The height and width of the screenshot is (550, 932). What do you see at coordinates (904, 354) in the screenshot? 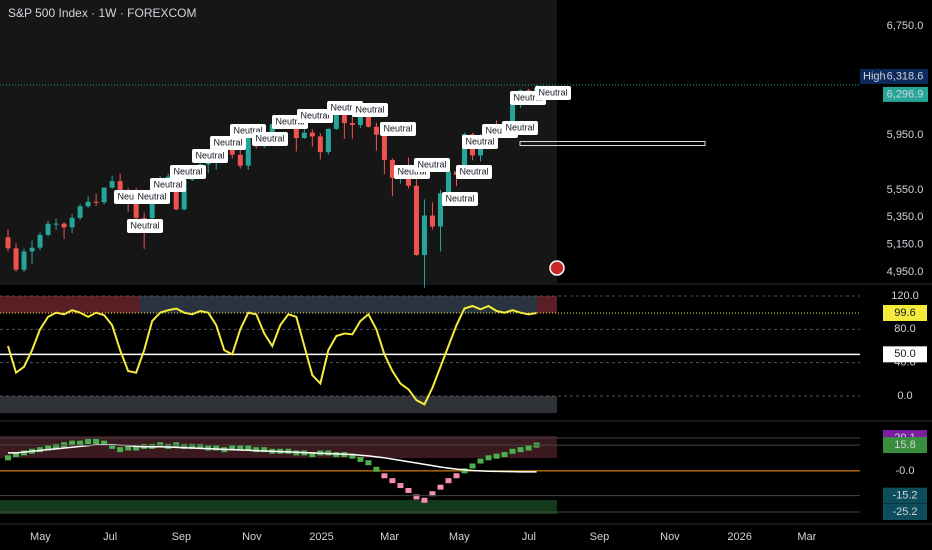
I see `level-badge-label: 50.0` at bounding box center [904, 354].